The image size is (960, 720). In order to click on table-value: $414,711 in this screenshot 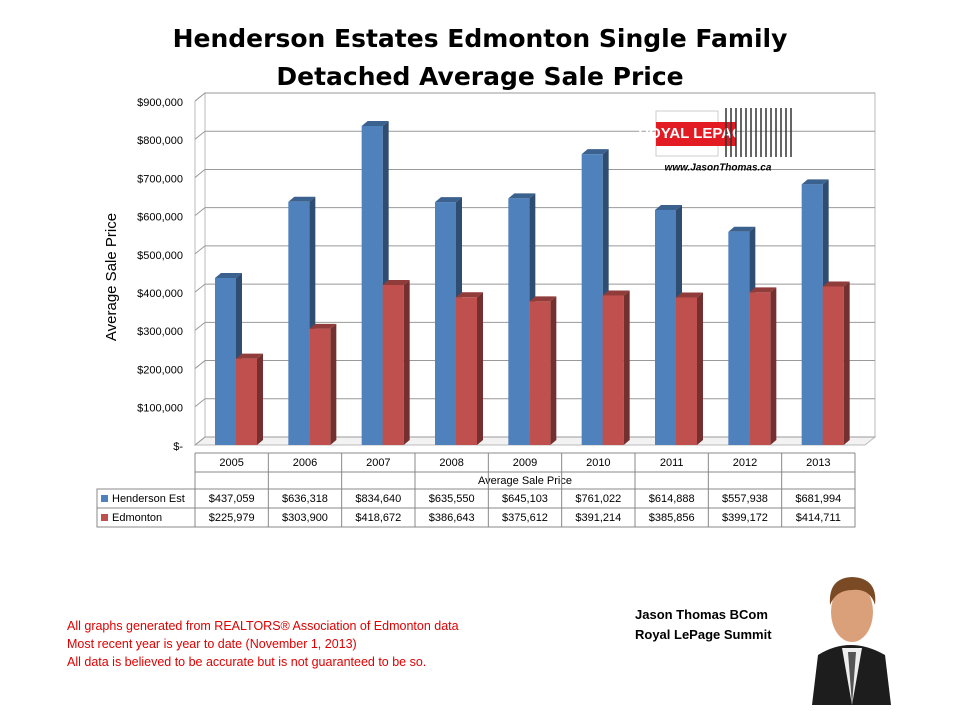, I will do `click(818, 518)`.